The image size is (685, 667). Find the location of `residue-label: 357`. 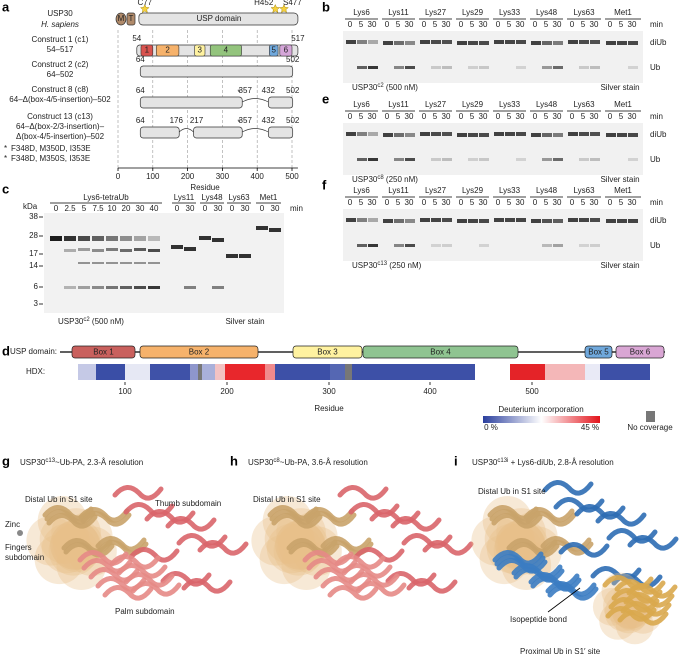

residue-label: 357 is located at coordinates (246, 90).